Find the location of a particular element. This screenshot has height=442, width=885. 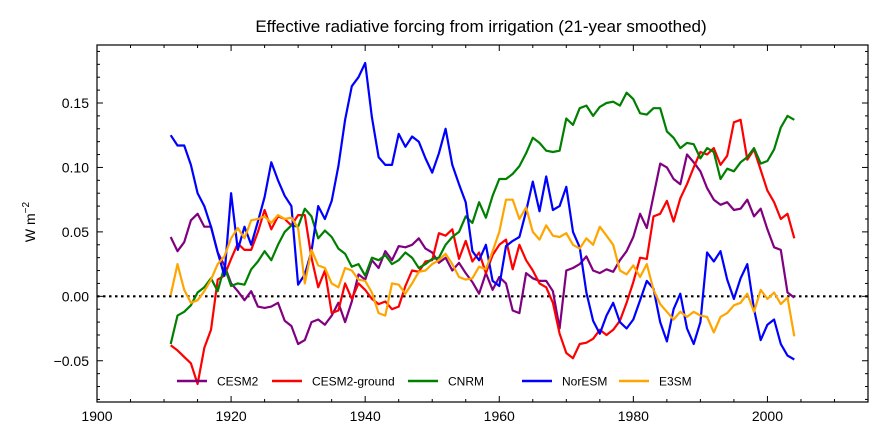

y-axis-label-exponent: −2 is located at coordinates (26, 207).